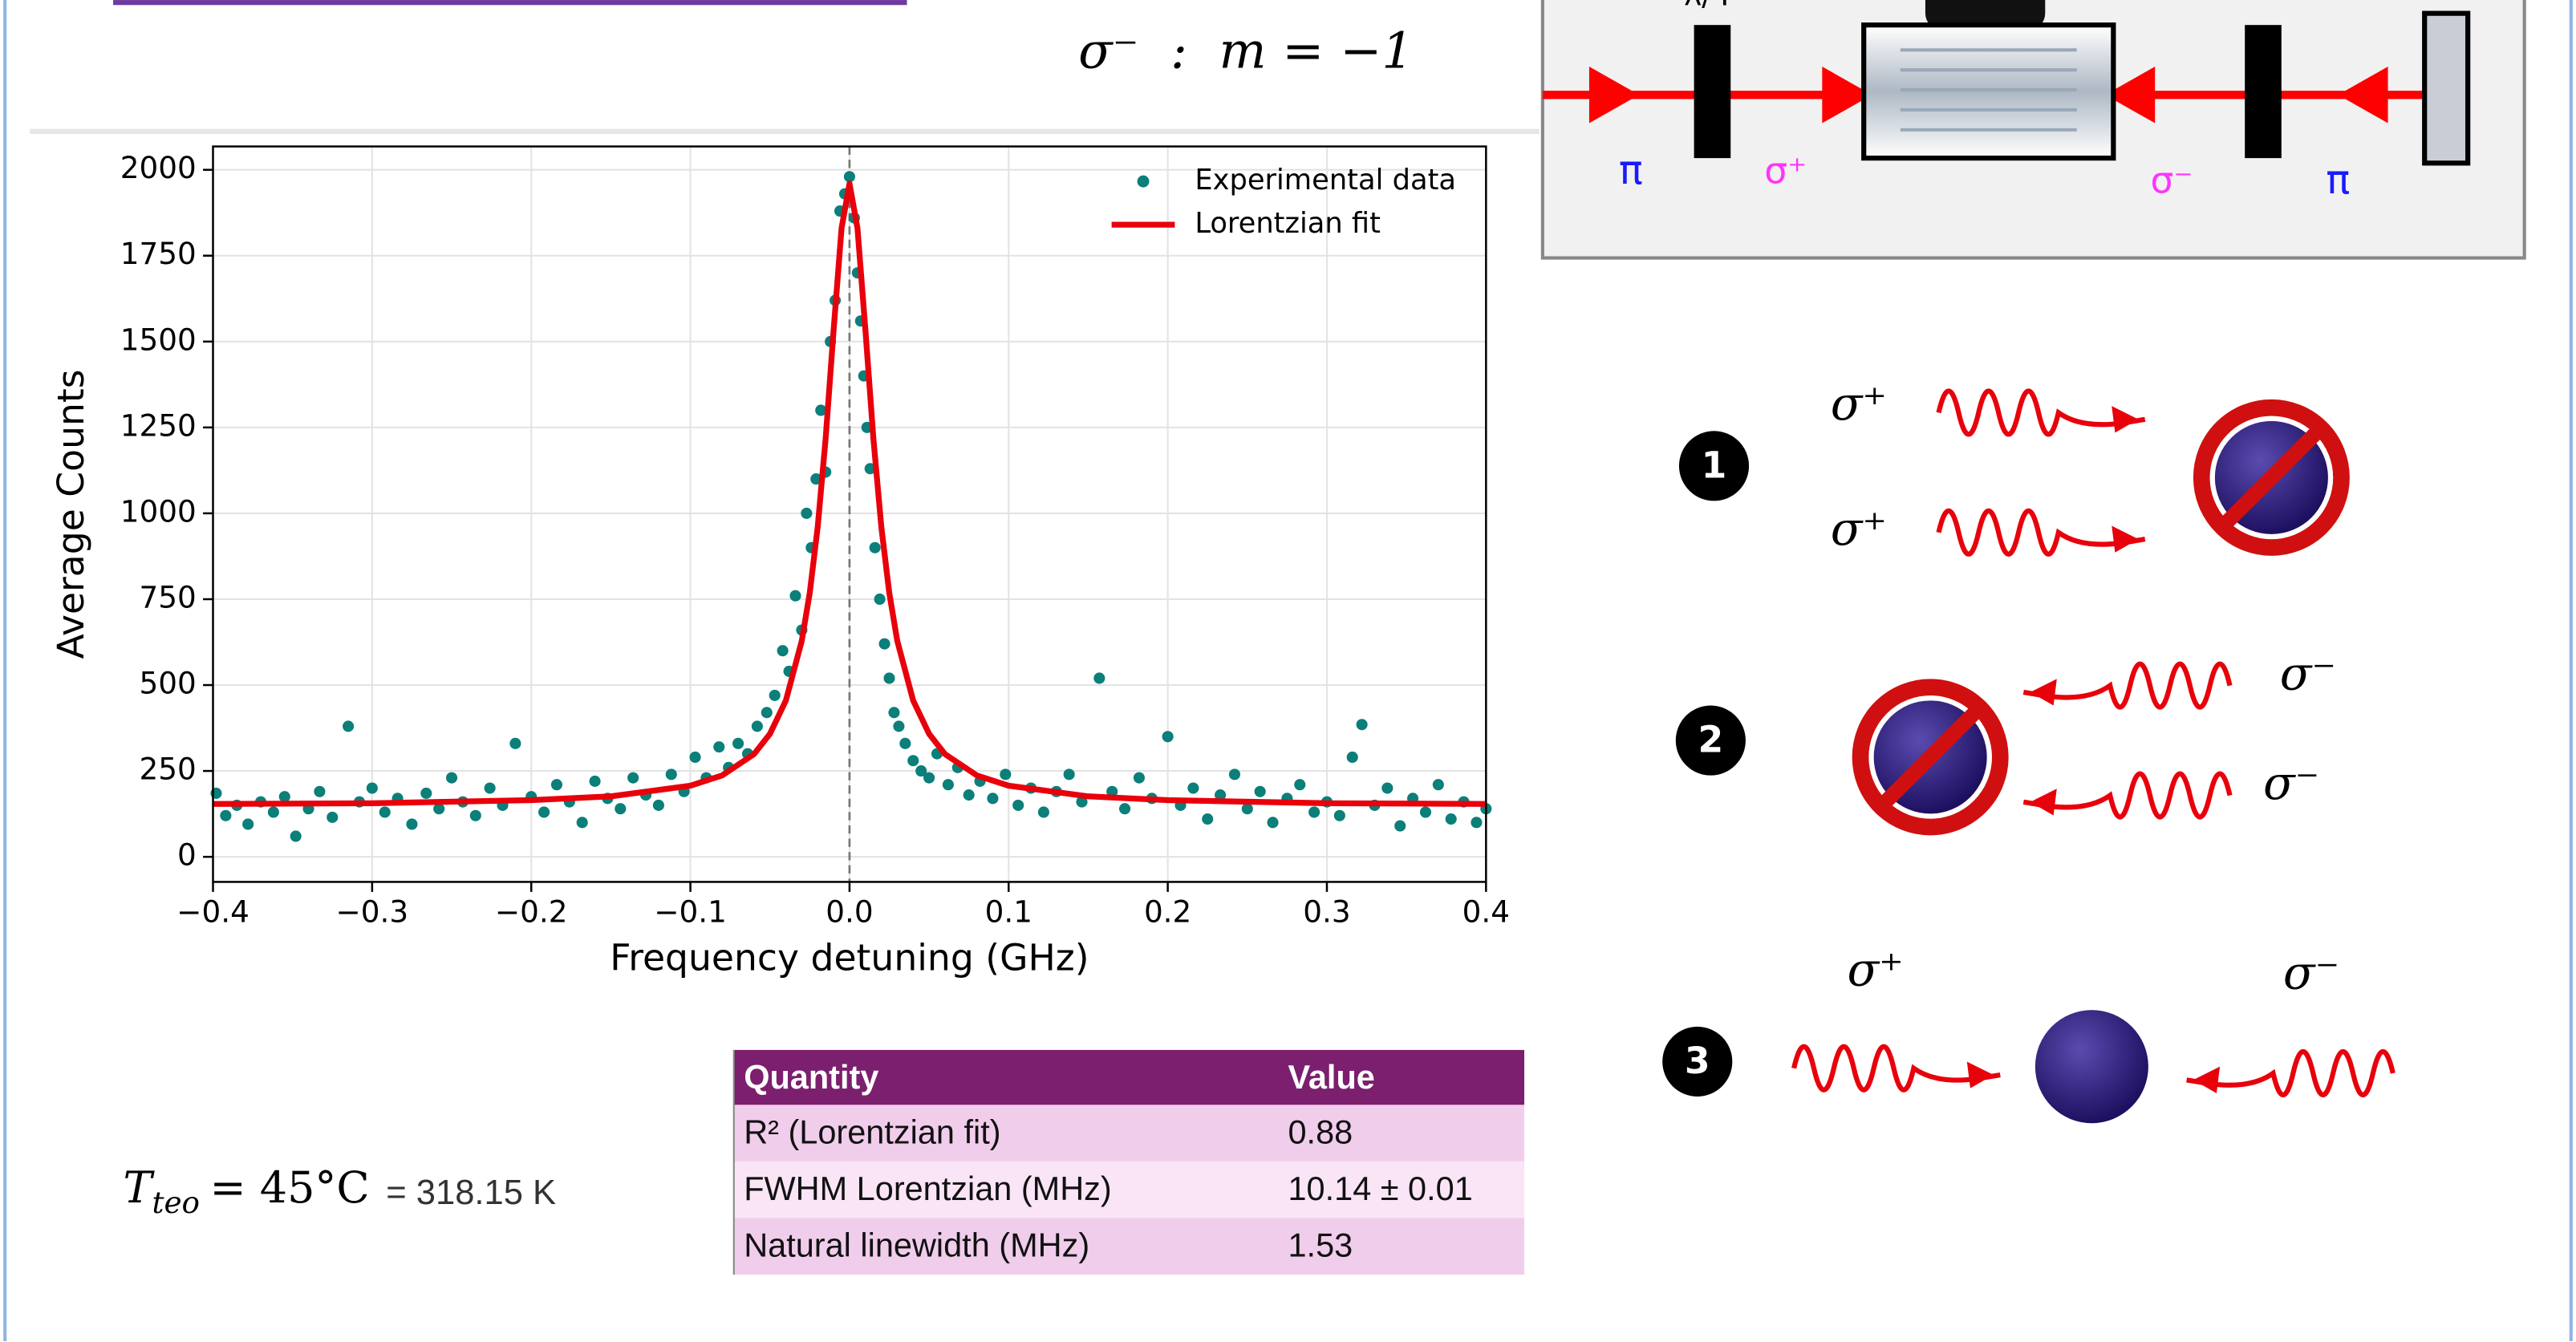 This screenshot has width=2576, height=1342. What do you see at coordinates (158, 167) in the screenshot?
I see `y-tick-label: 2000` at bounding box center [158, 167].